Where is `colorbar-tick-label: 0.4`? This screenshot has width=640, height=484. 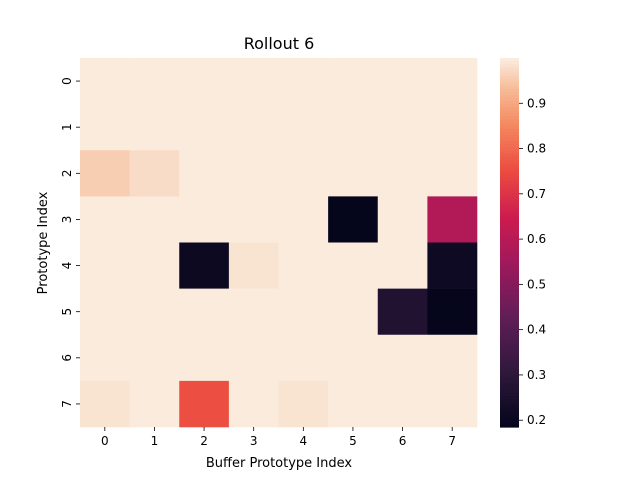
colorbar-tick-label: 0.4 is located at coordinates (536, 330).